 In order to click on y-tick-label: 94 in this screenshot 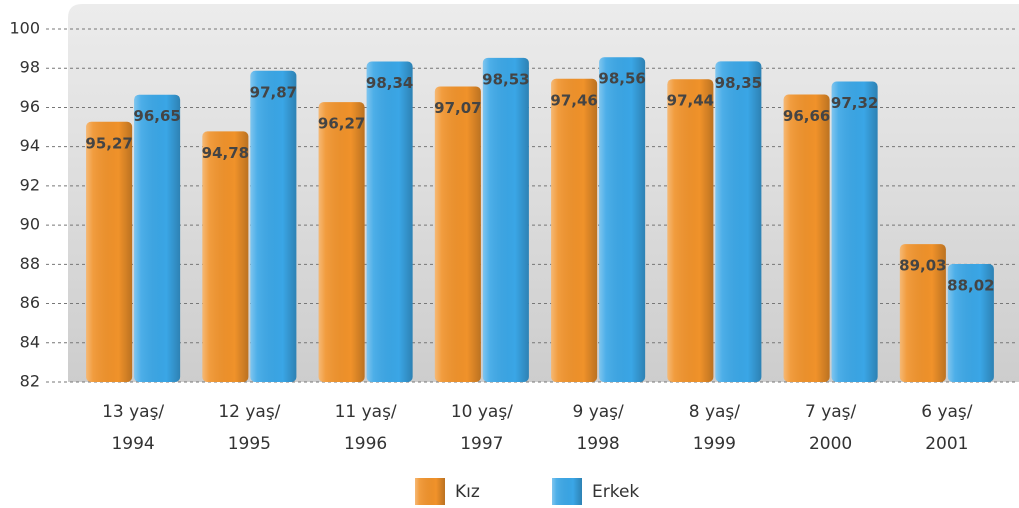, I will do `click(30, 145)`.